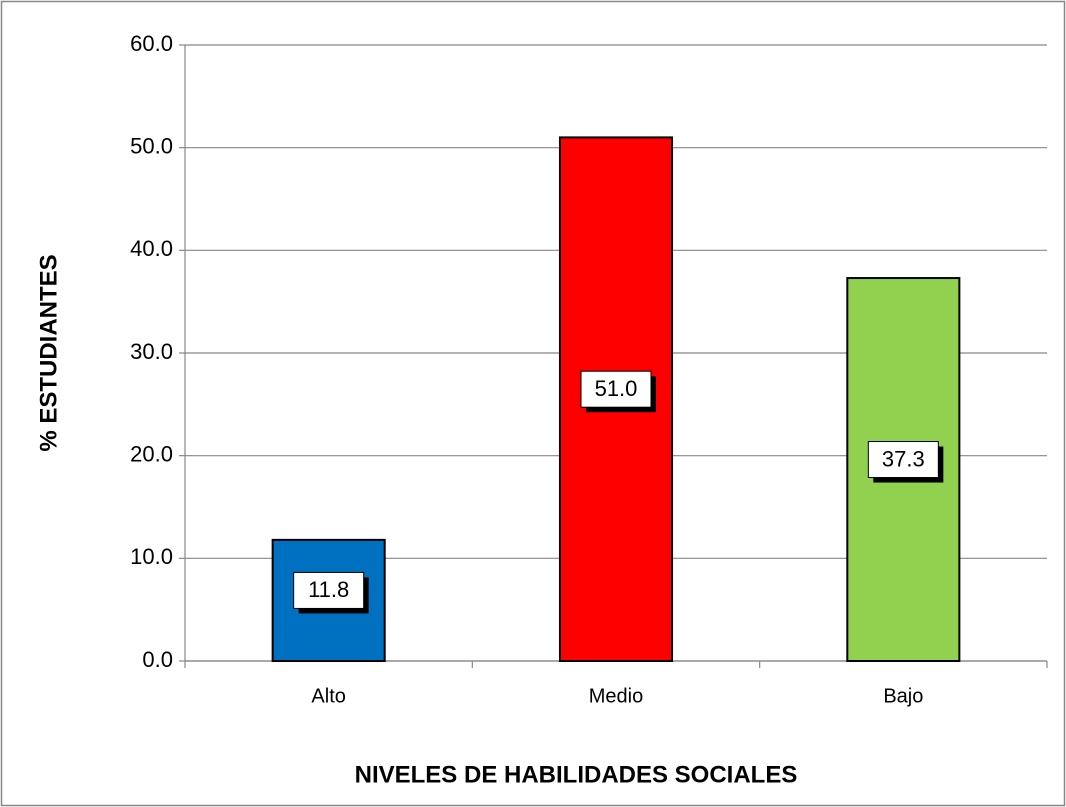 This screenshot has height=807, width=1066. I want to click on y-tick-label: 20.0, so click(151, 453).